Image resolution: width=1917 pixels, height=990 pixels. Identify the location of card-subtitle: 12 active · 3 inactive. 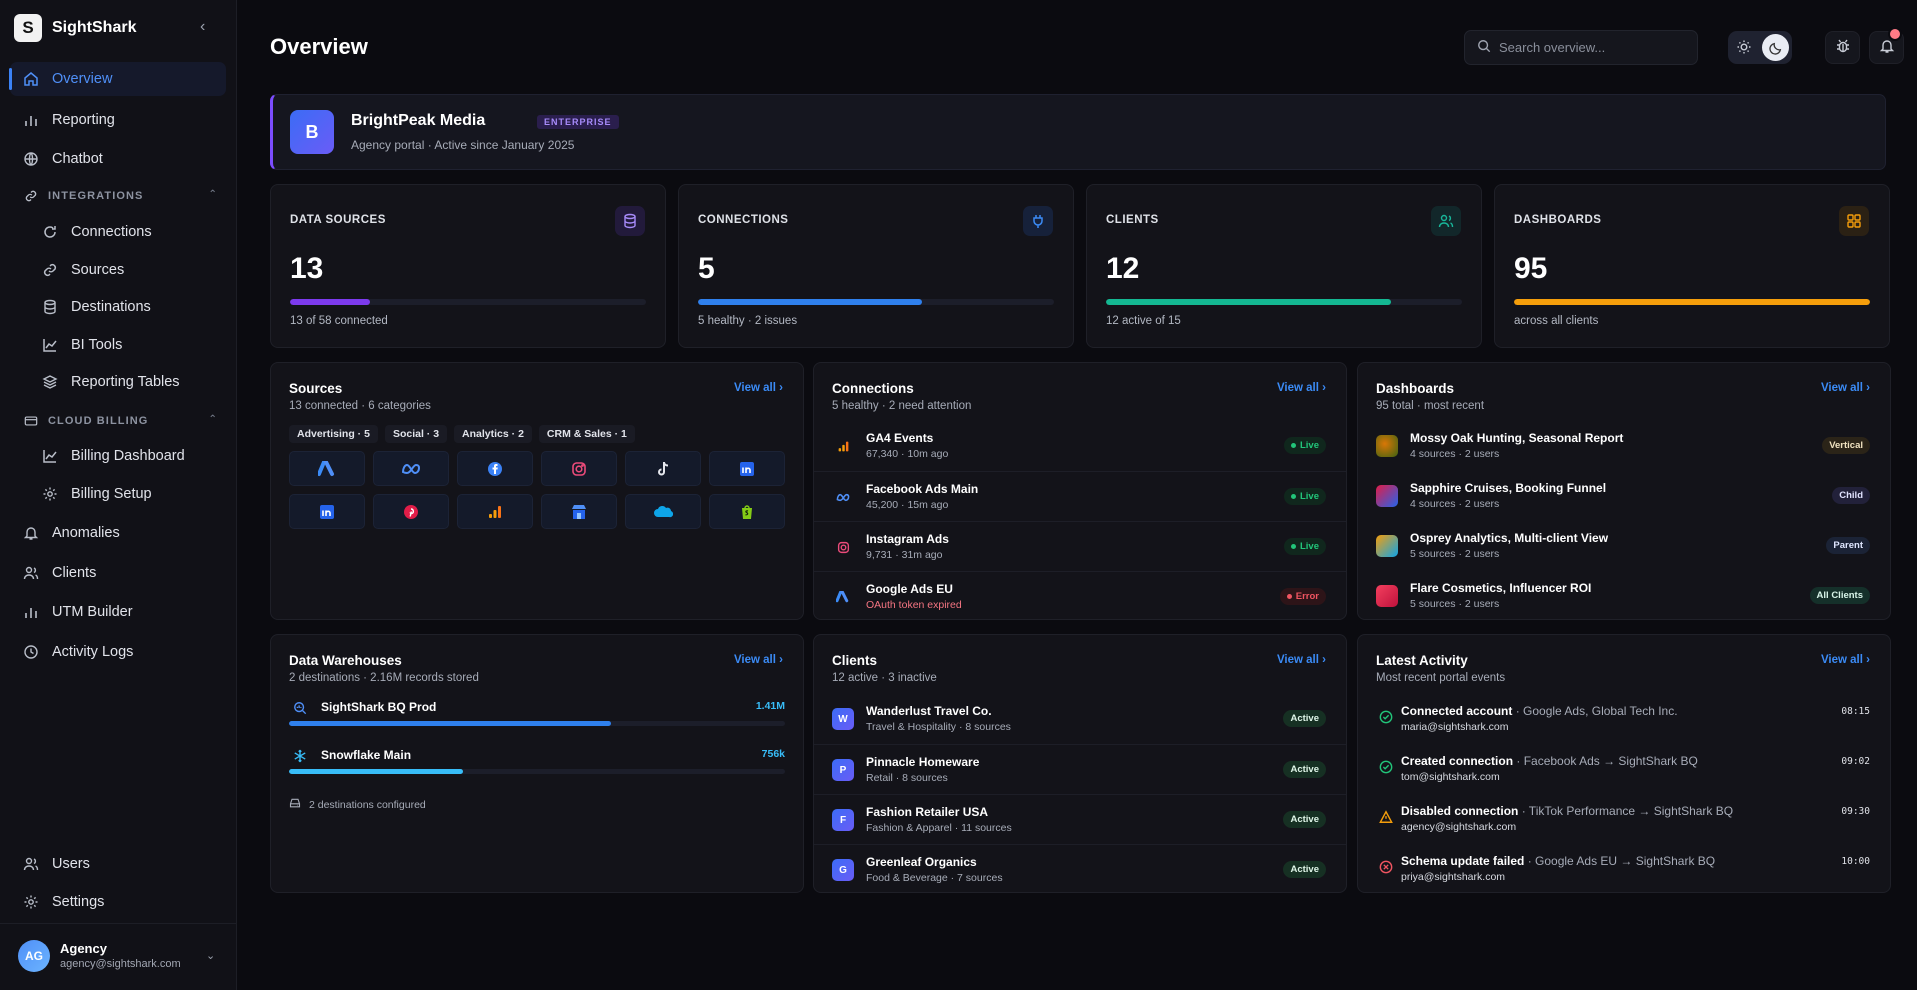
(884, 678).